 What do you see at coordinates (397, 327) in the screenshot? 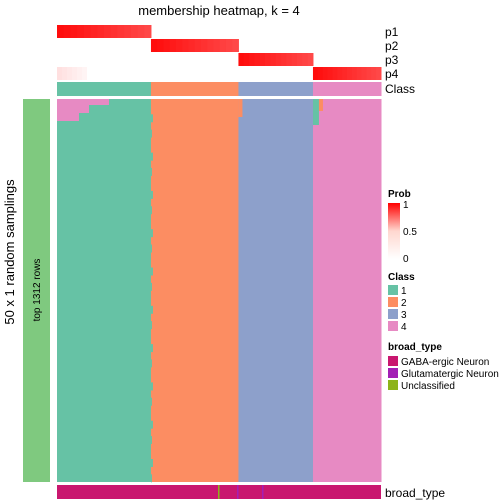
I see `class-legend-item-4: 4` at bounding box center [397, 327].